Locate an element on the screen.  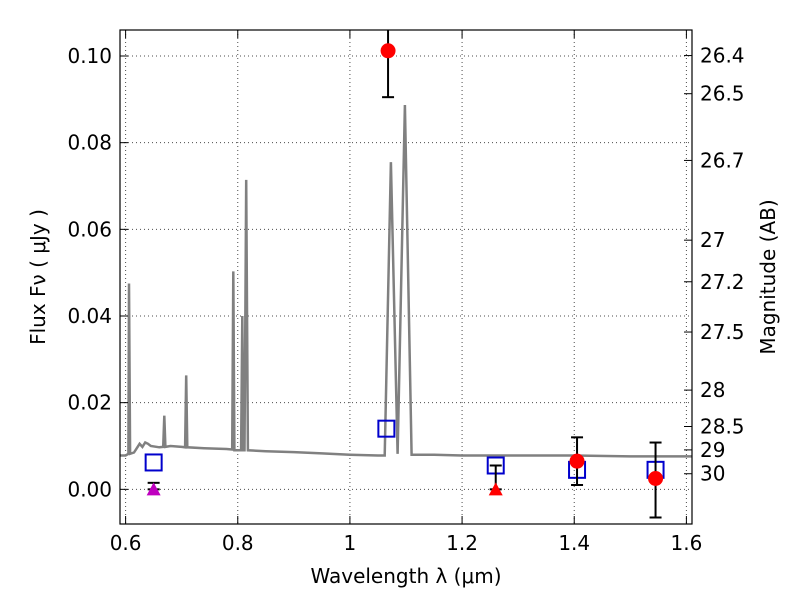
x-tick-label: 1.6 is located at coordinates (686, 543).